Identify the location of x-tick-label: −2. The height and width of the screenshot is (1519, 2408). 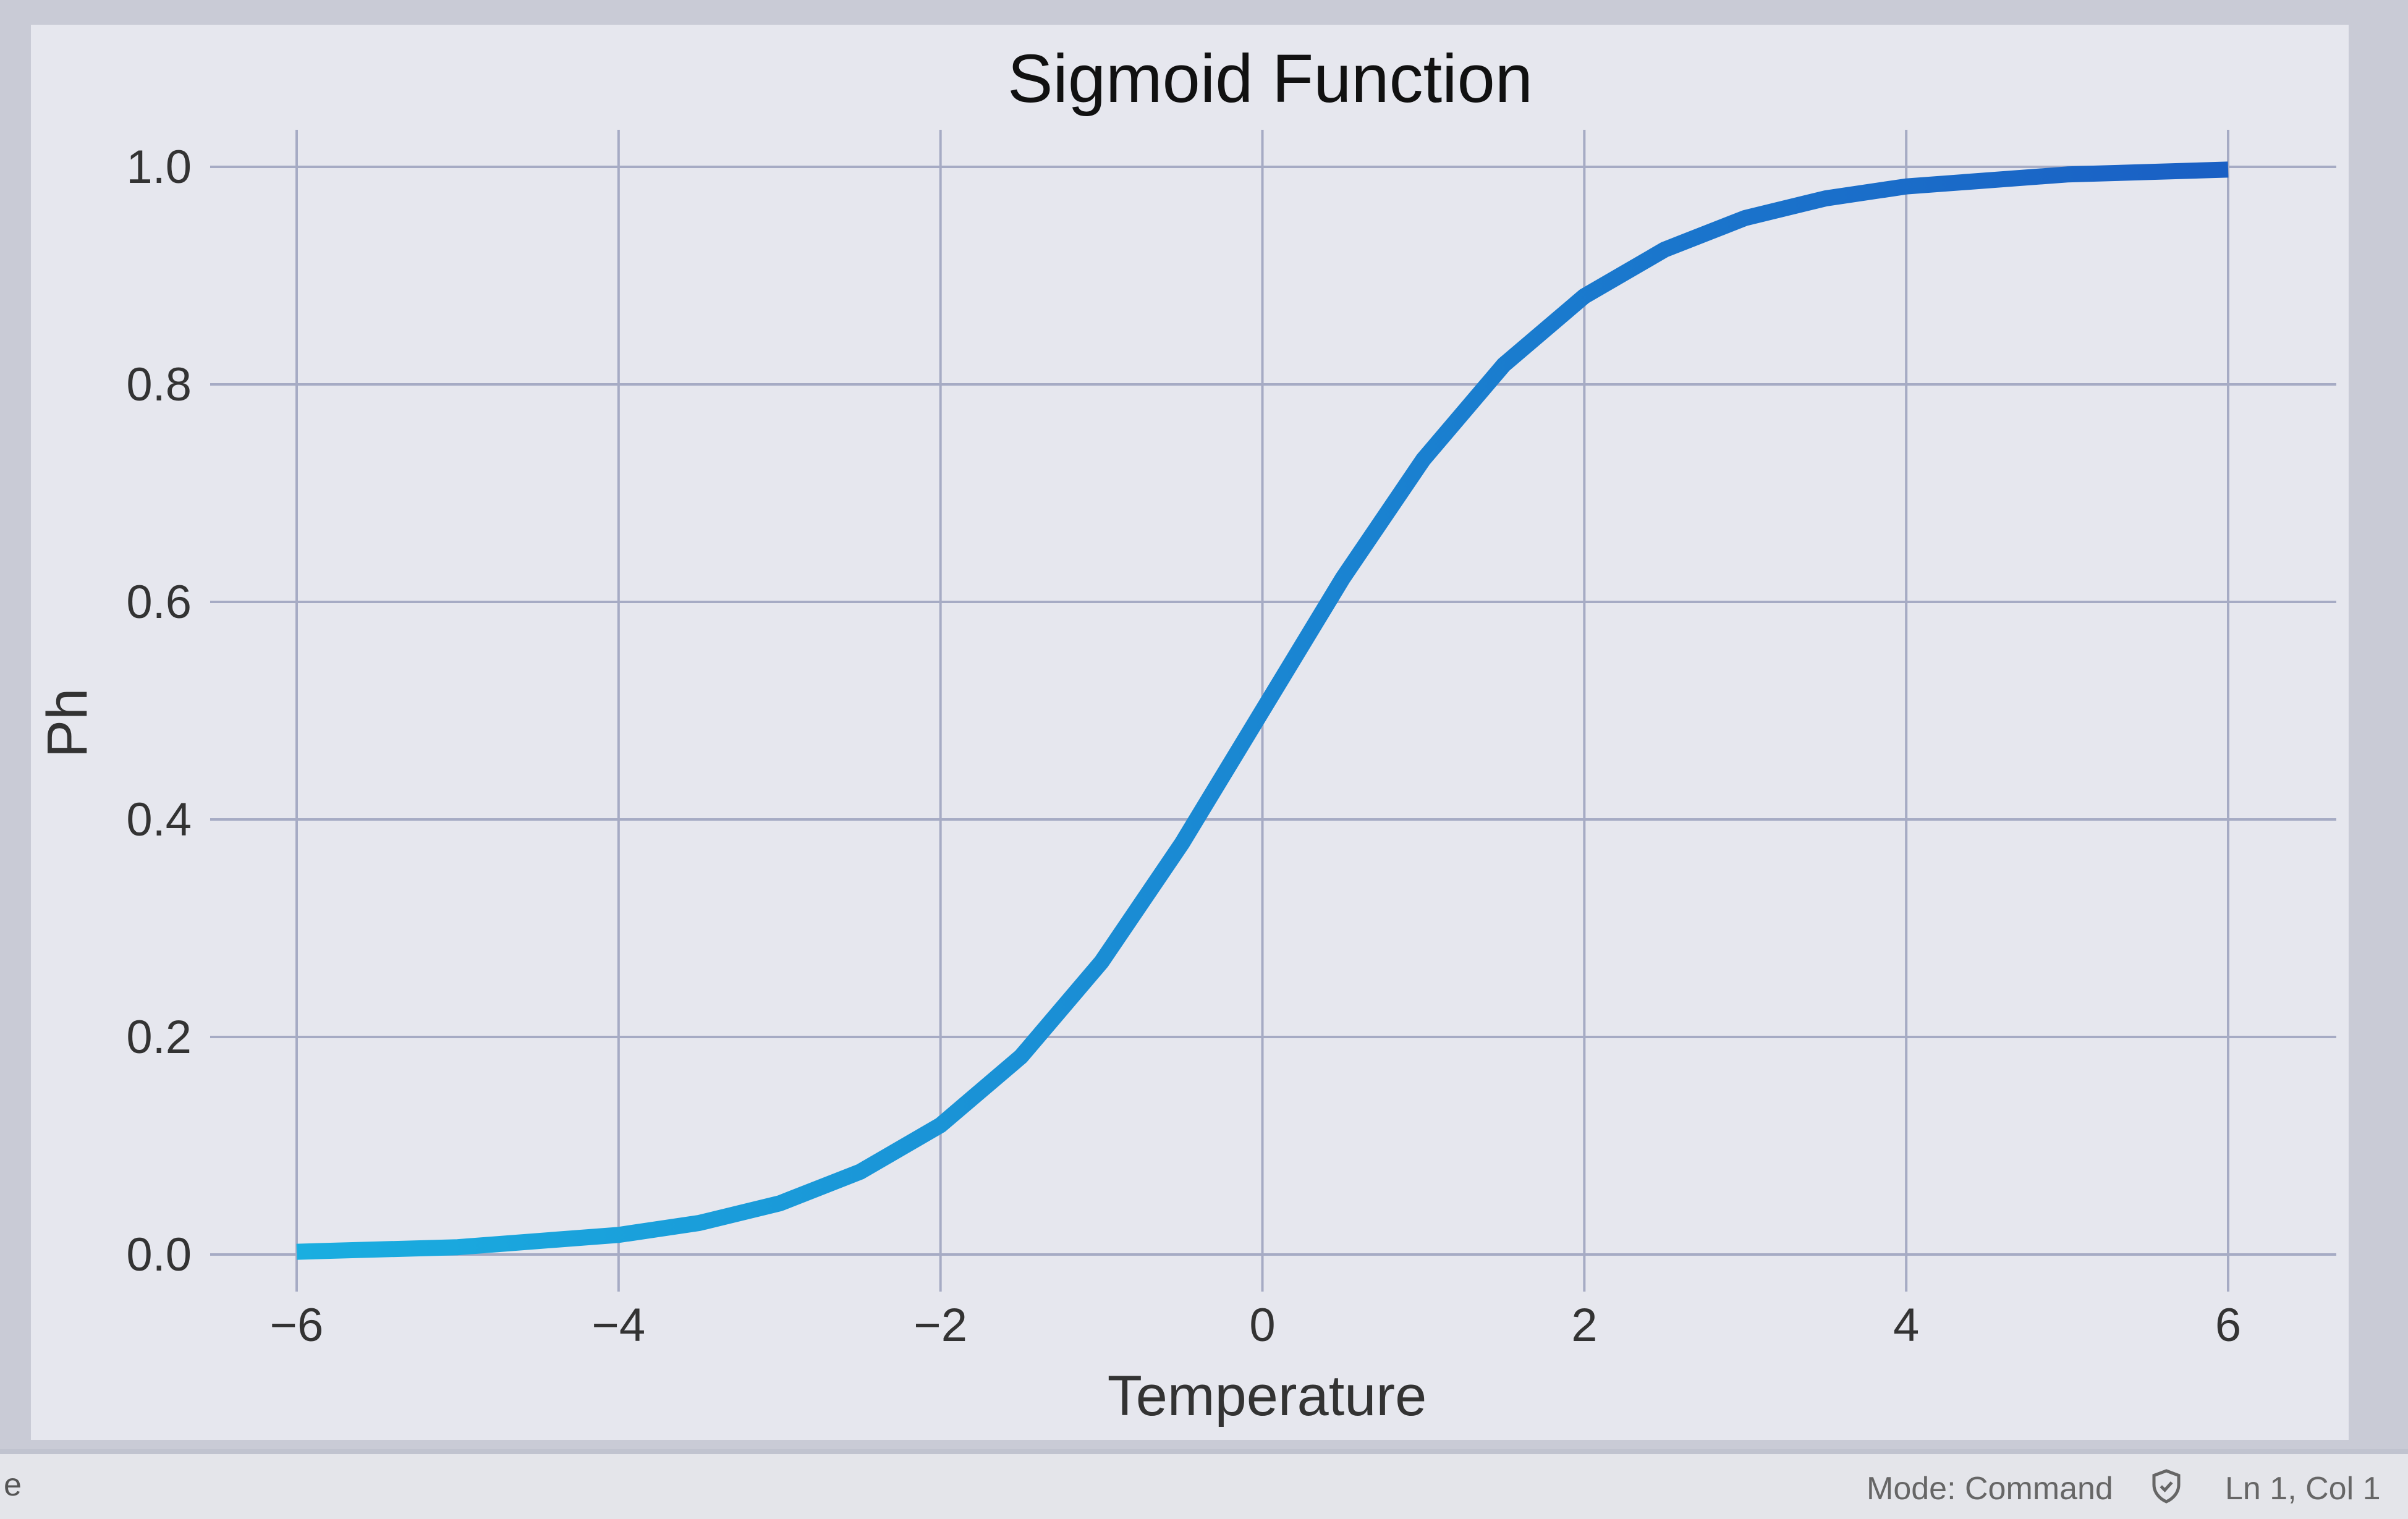
(940, 1325).